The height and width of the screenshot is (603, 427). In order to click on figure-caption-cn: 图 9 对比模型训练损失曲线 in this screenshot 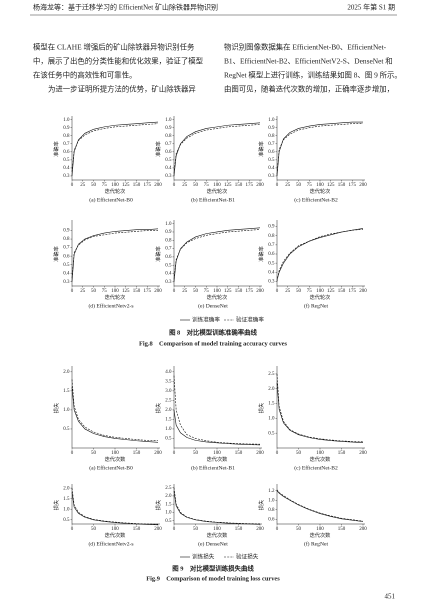, I will do `click(213, 567)`.